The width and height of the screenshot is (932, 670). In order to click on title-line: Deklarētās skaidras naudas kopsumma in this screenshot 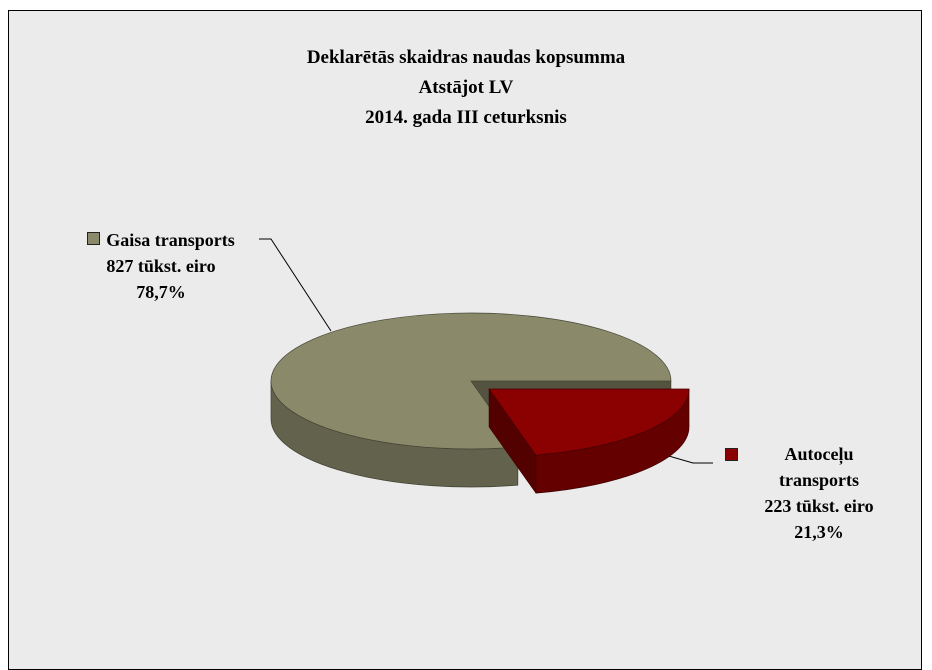, I will do `click(466, 57)`.